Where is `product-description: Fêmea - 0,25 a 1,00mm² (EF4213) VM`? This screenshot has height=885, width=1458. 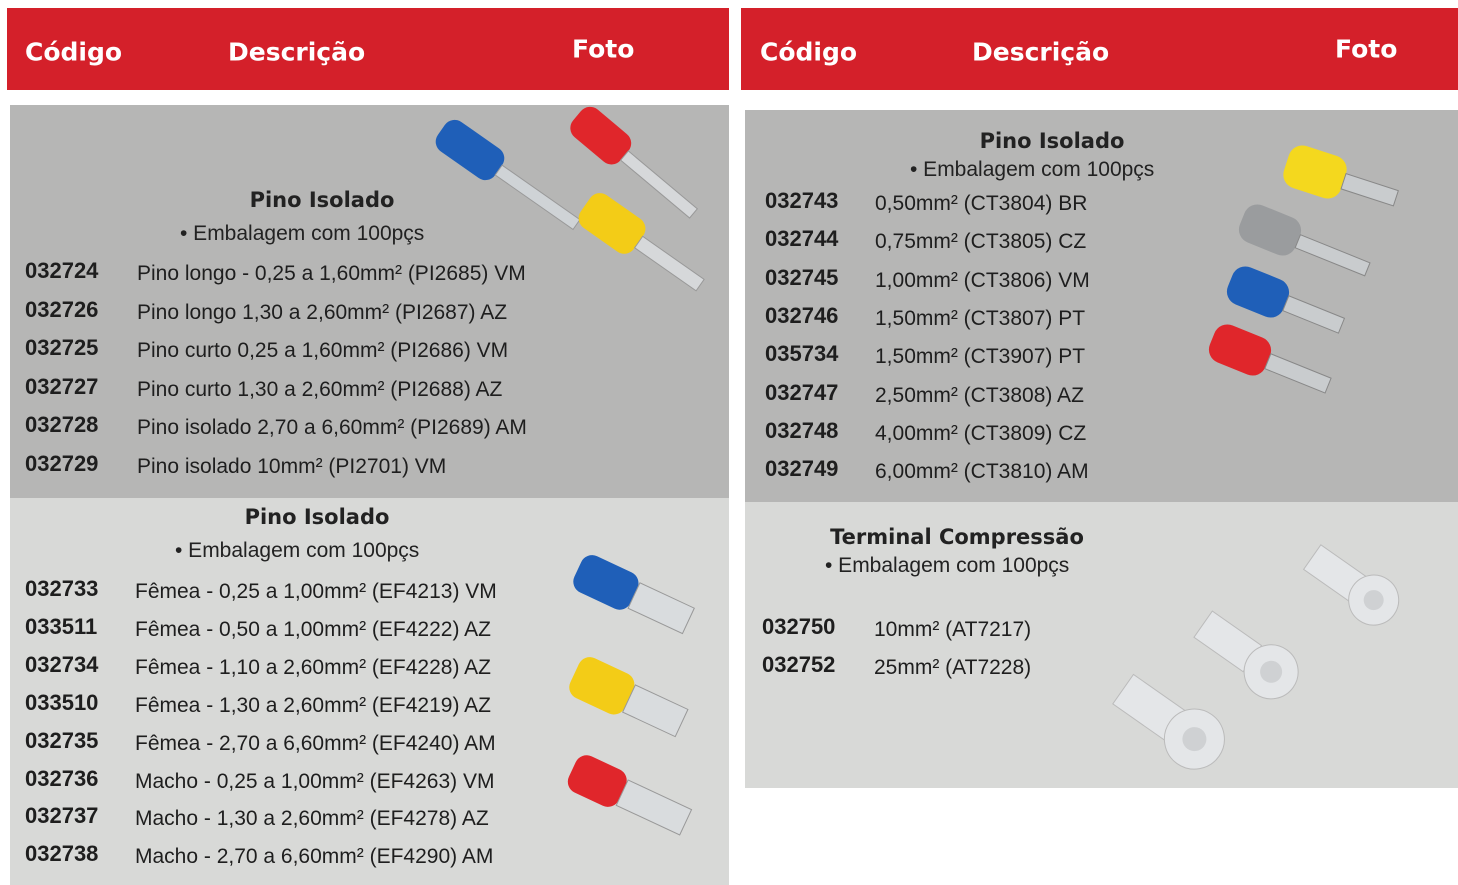
product-description: Fêmea - 0,25 a 1,00mm² (EF4213) VM is located at coordinates (316, 591).